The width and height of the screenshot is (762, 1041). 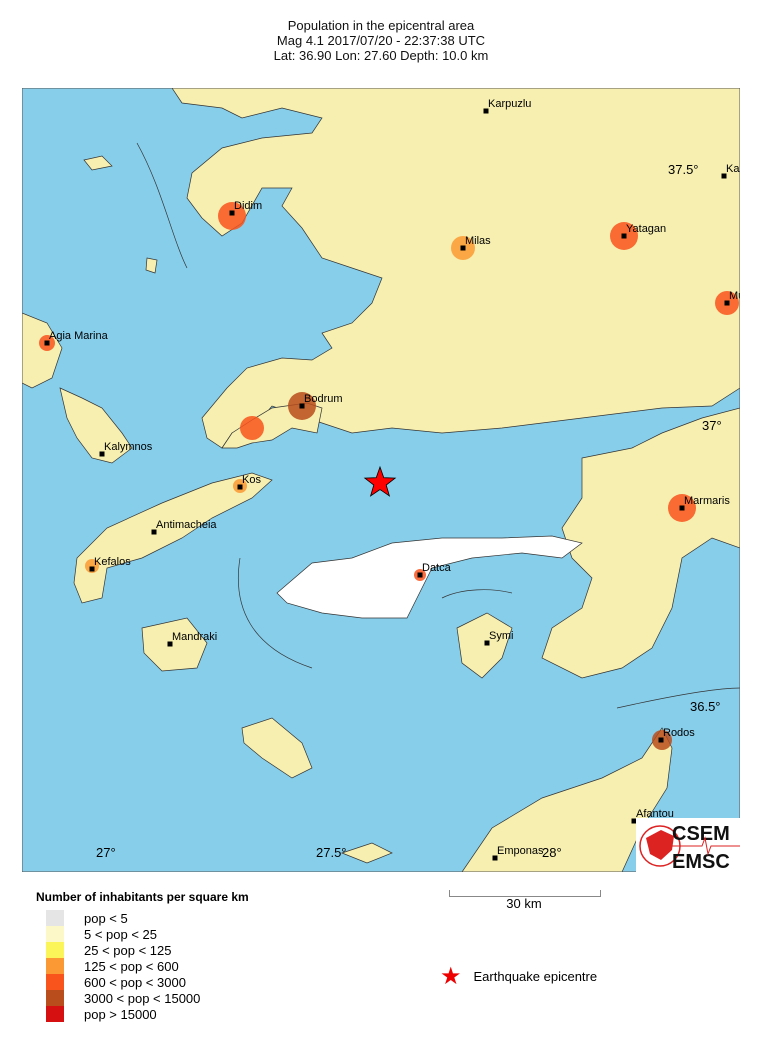 What do you see at coordinates (135, 982) in the screenshot?
I see `legend-label: 600 < pop < 3000` at bounding box center [135, 982].